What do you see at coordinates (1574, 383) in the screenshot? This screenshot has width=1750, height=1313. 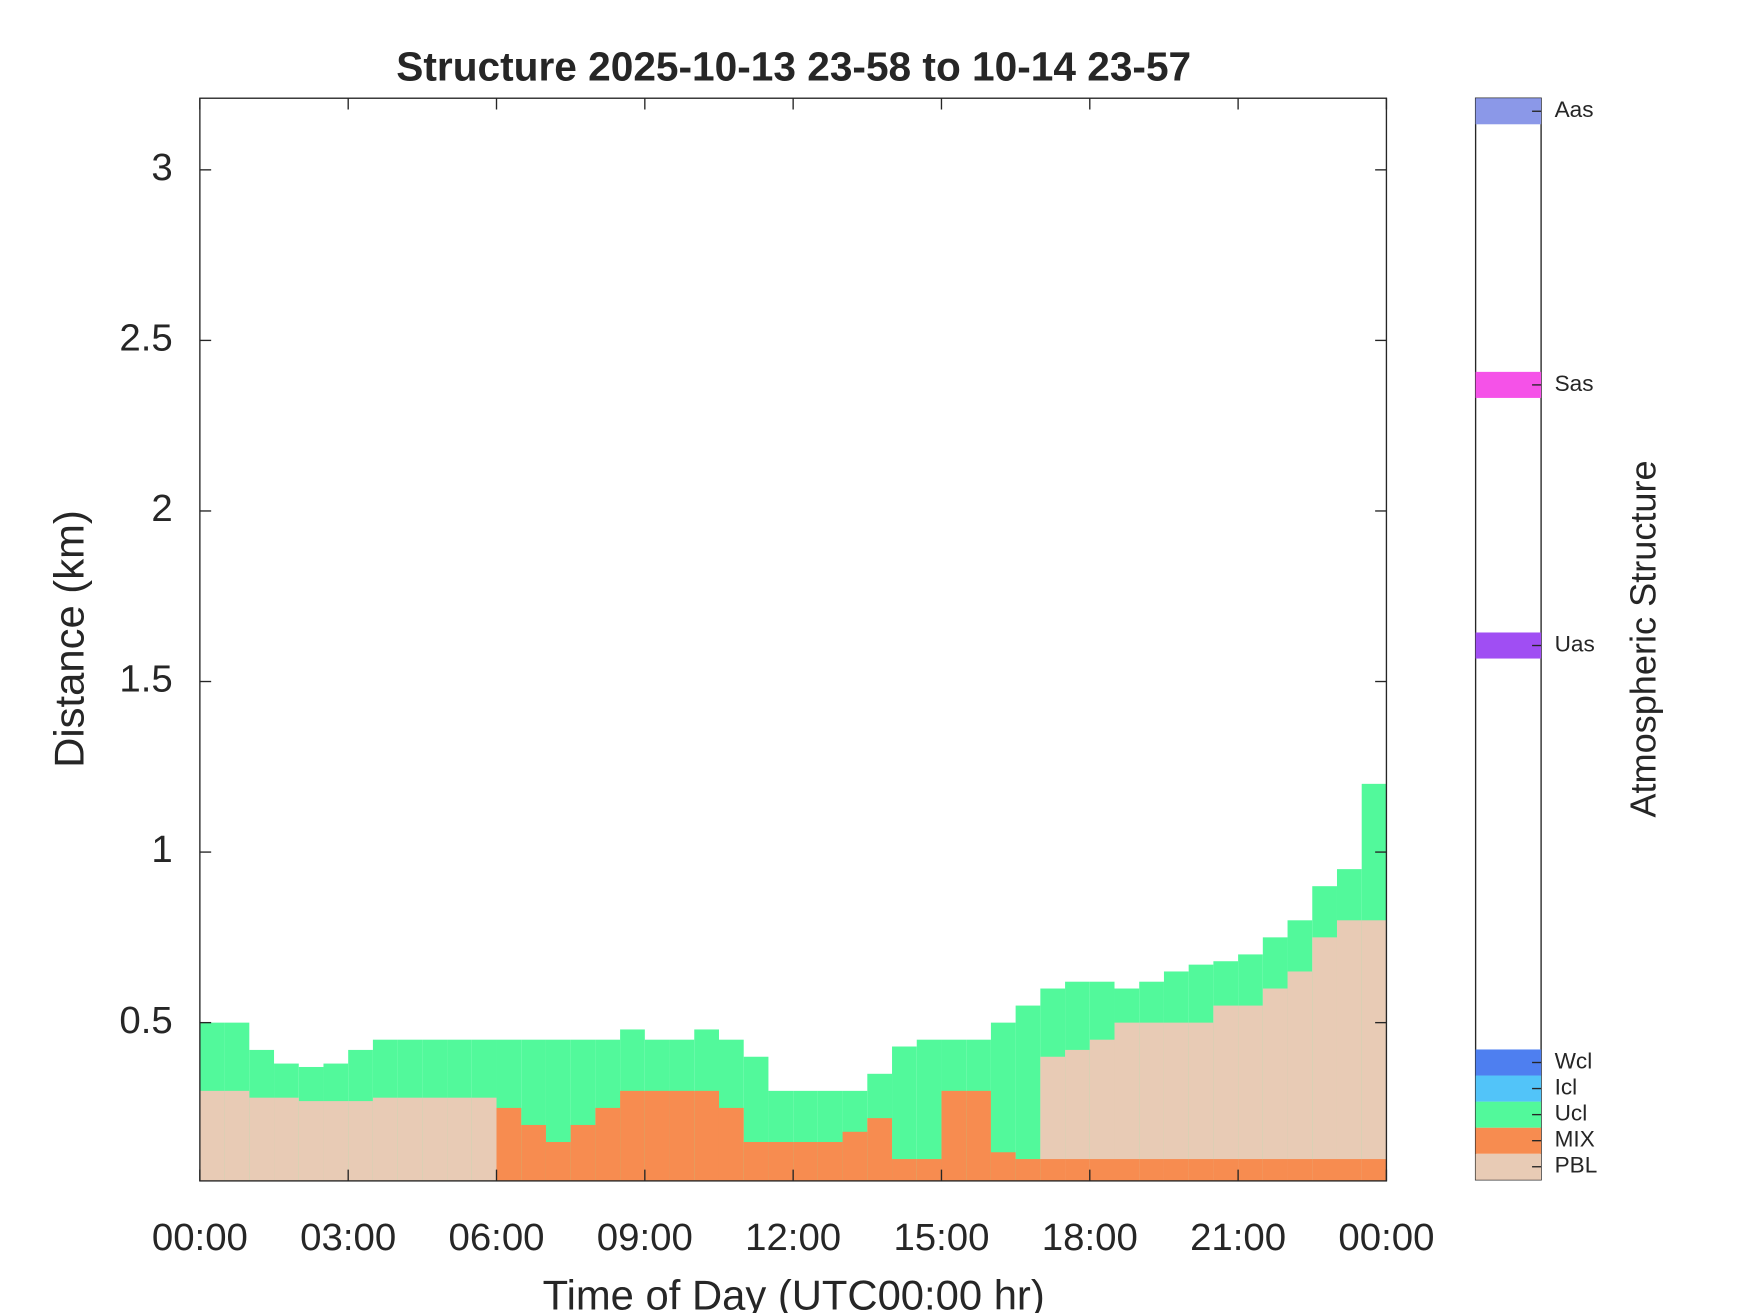 I see `colorbar-tick-label: Sas` at bounding box center [1574, 383].